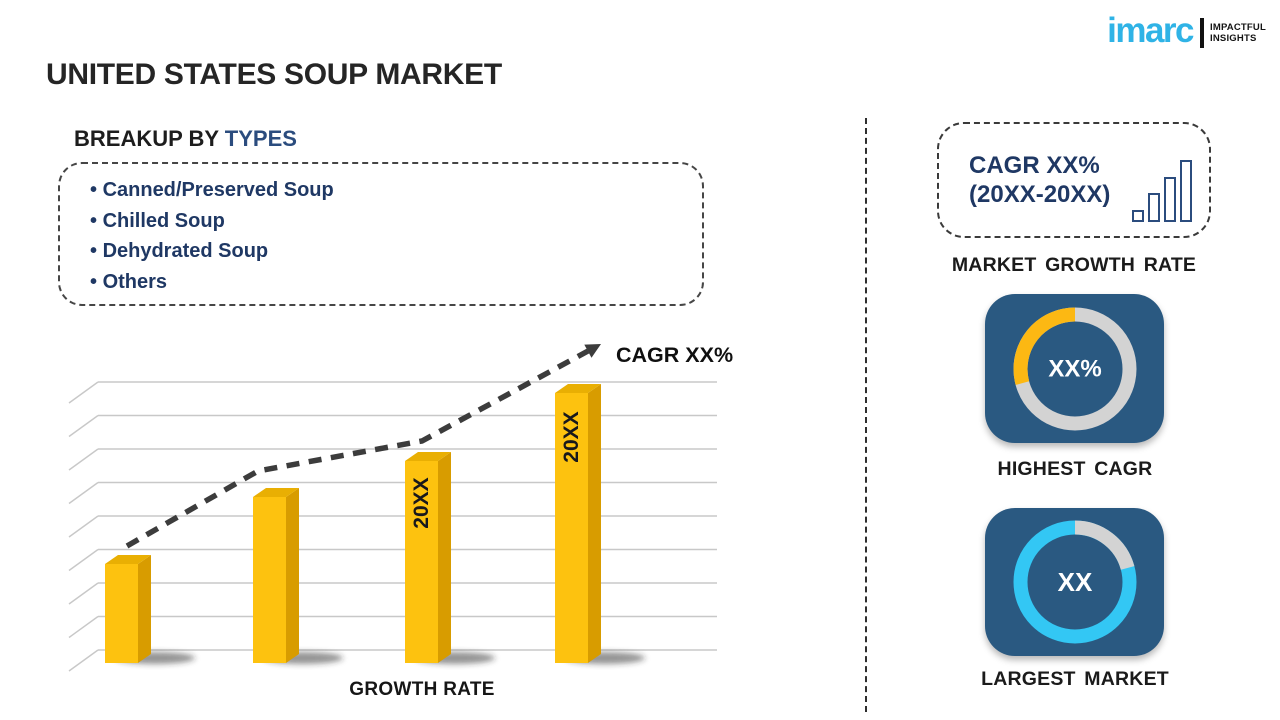 This screenshot has width=1280, height=720. What do you see at coordinates (1233, 38) in the screenshot?
I see `logo-tagline-line2: INSIGHTS` at bounding box center [1233, 38].